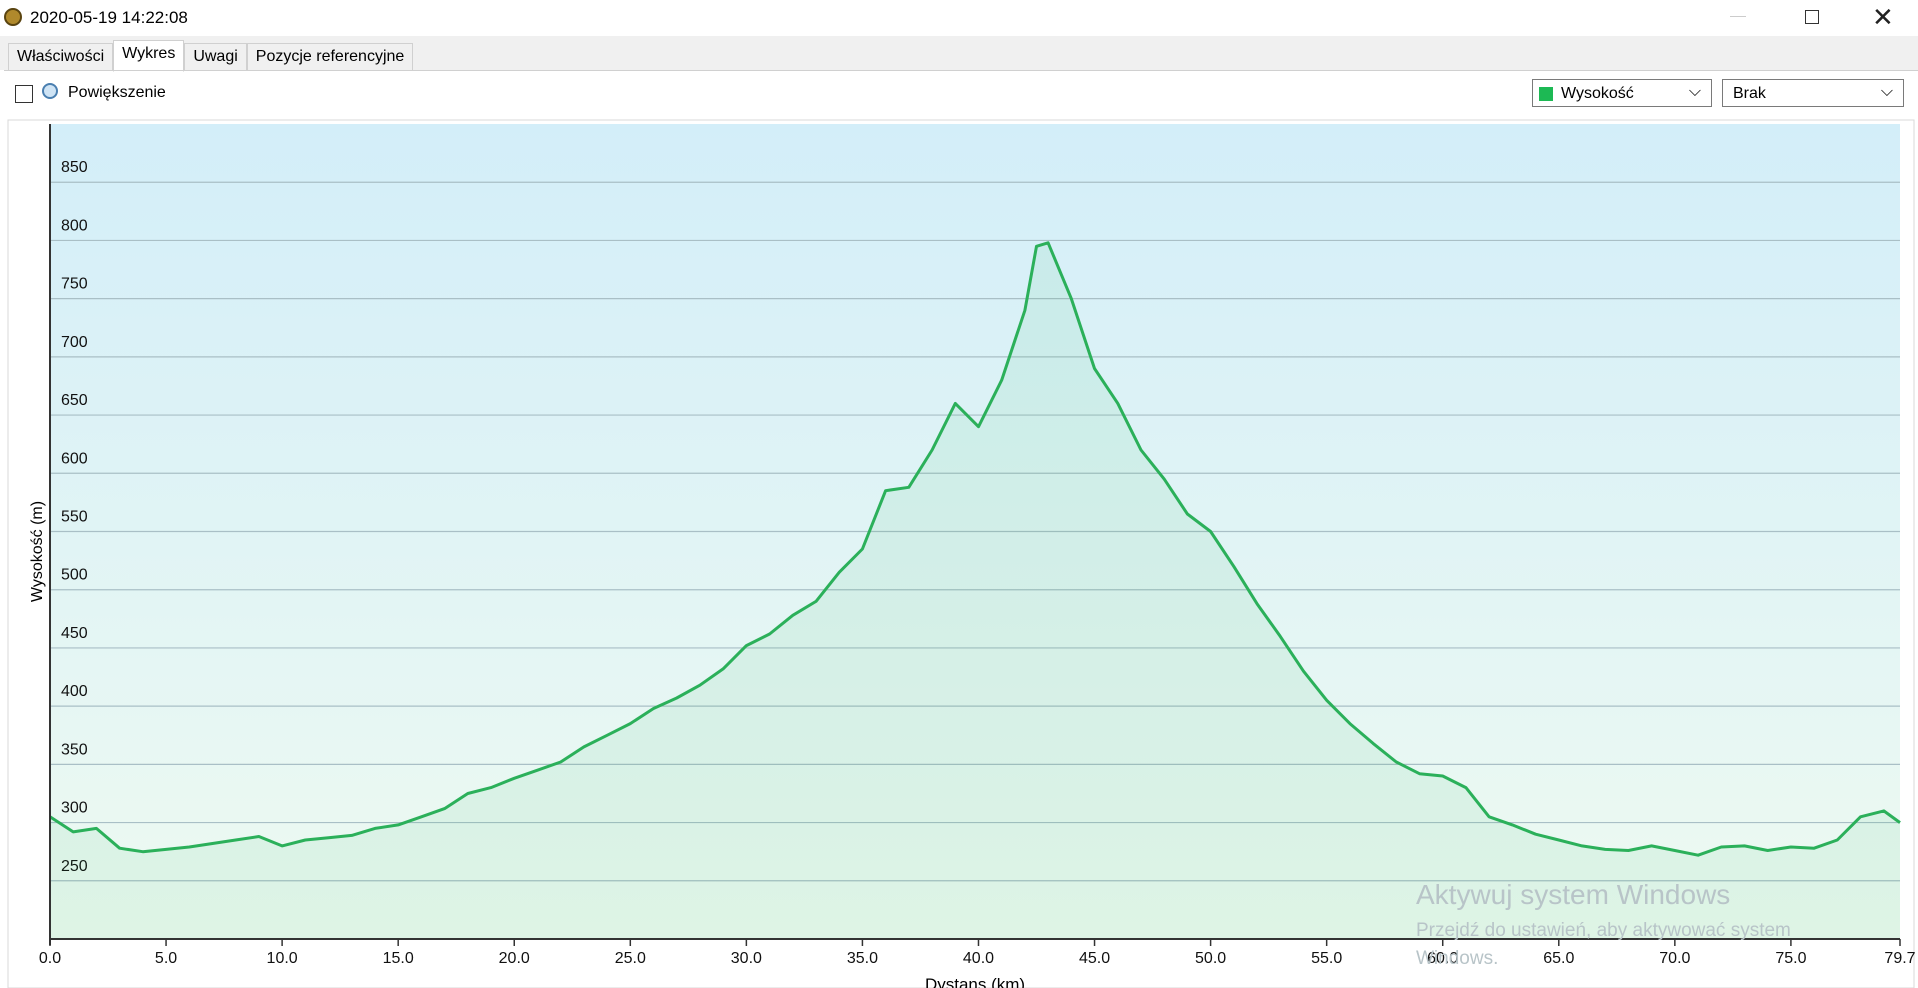  Describe the element at coordinates (74, 225) in the screenshot. I see `y-tick-label: 800` at that location.